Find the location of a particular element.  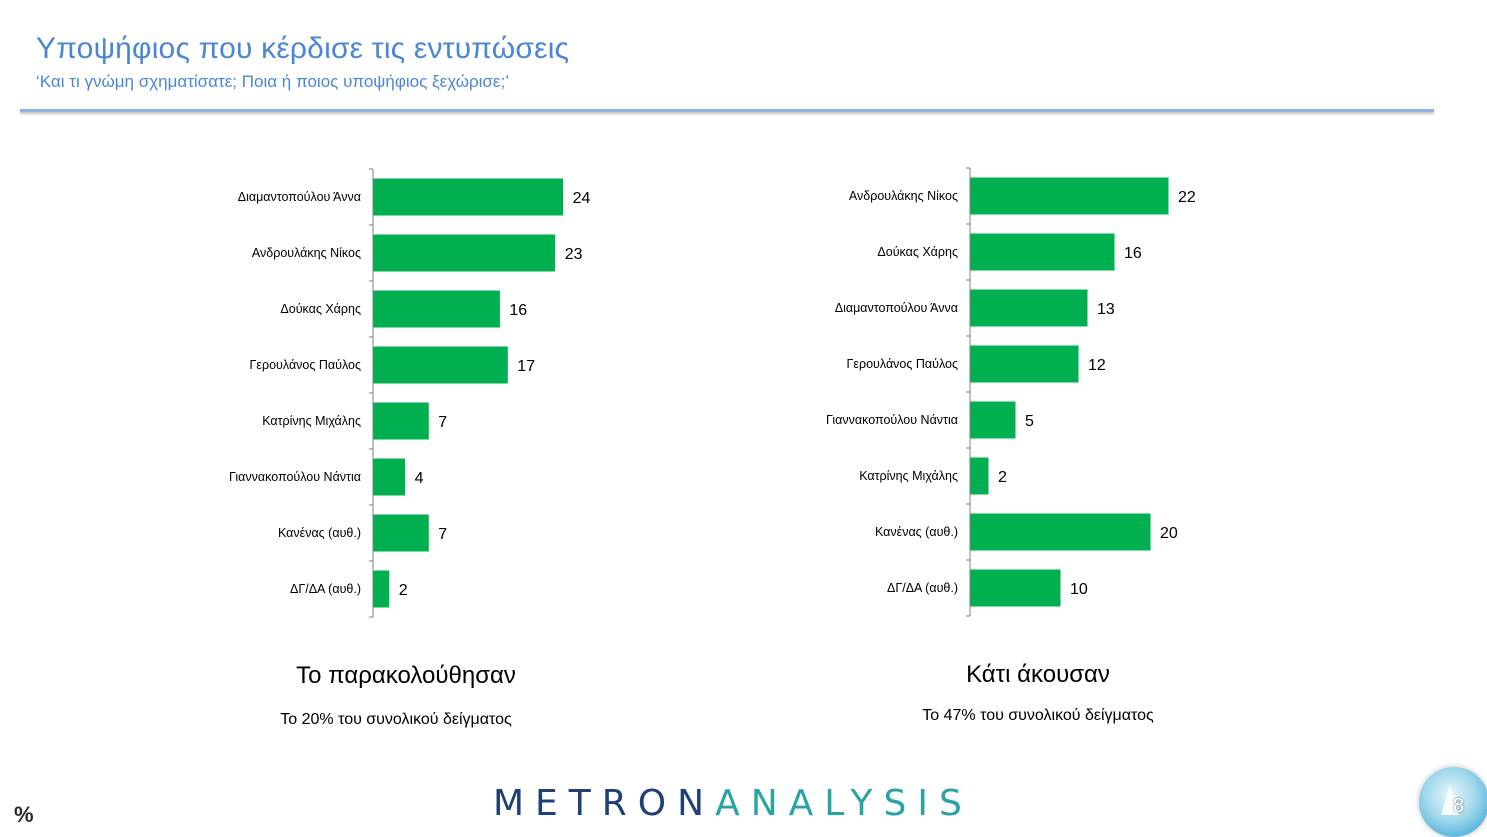

data-label: 20 is located at coordinates (1169, 533).